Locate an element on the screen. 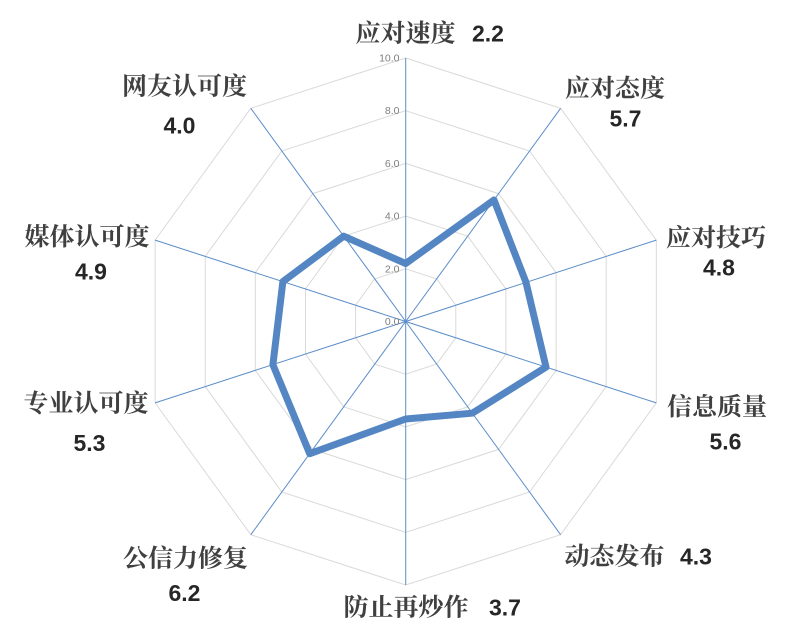 This screenshot has height=642, width=787. svg-text: 0.0 is located at coordinates (392, 322).